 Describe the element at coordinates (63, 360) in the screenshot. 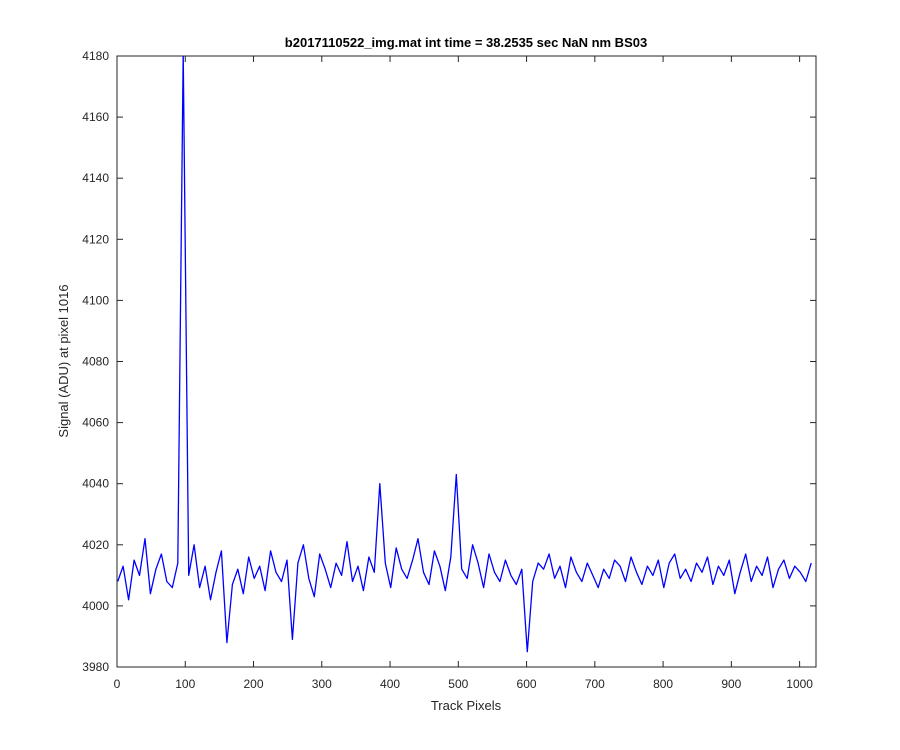

I see `y-axis-label: Signal (ADU) at pixel 1016` at that location.